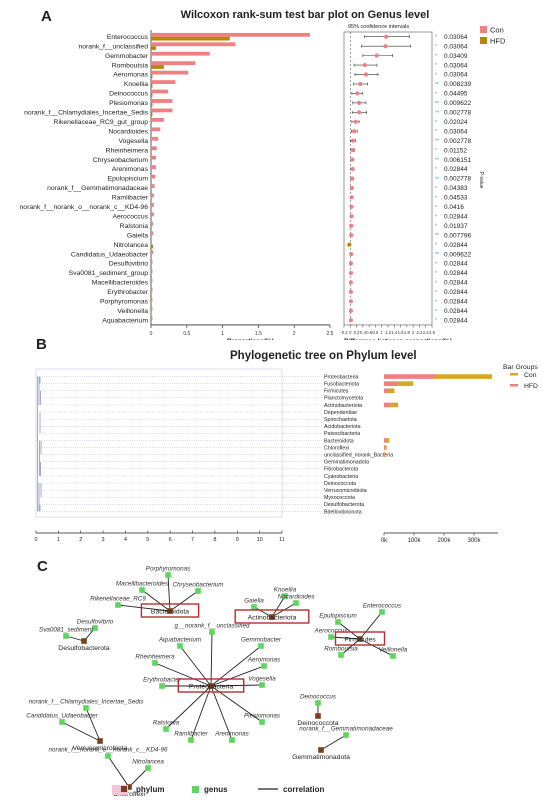  I want to click on phylum-label: Acidobacteriota, so click(342, 427).